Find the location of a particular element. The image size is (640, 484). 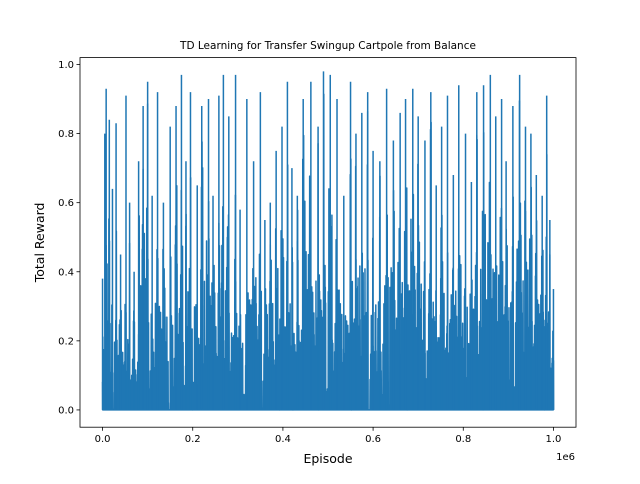

x-tick-label: 0.6 is located at coordinates (373, 439).